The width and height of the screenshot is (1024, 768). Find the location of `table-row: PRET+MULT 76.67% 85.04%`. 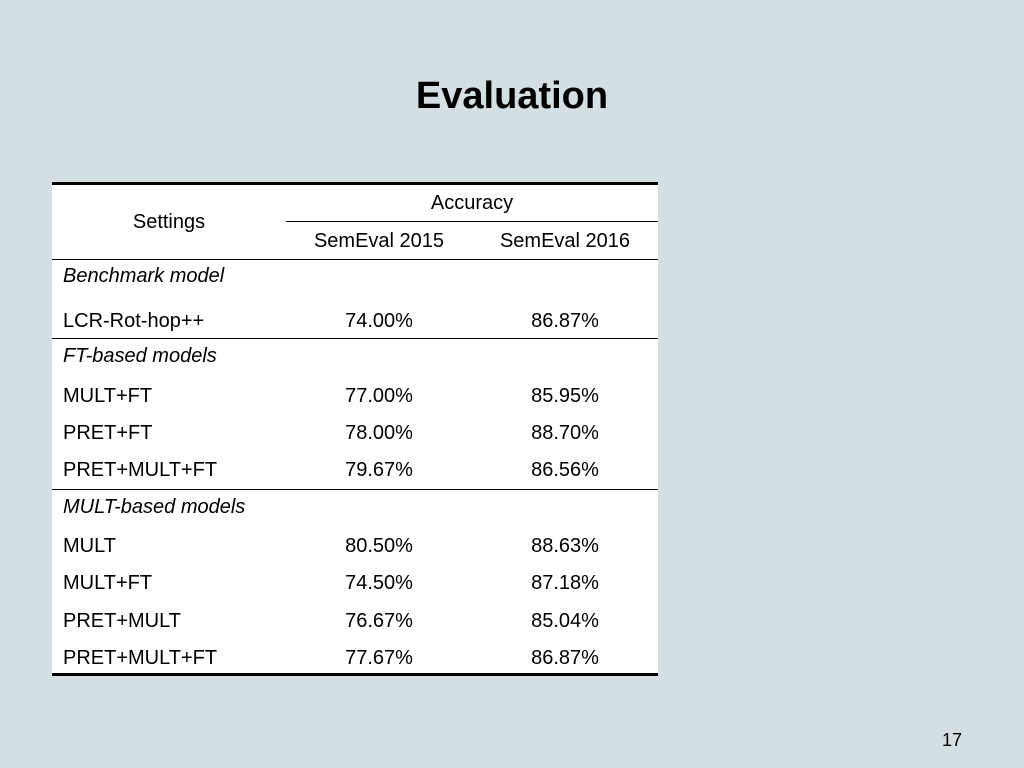

table-row: PRET+MULT 76.67% 85.04% is located at coordinates (355, 621).